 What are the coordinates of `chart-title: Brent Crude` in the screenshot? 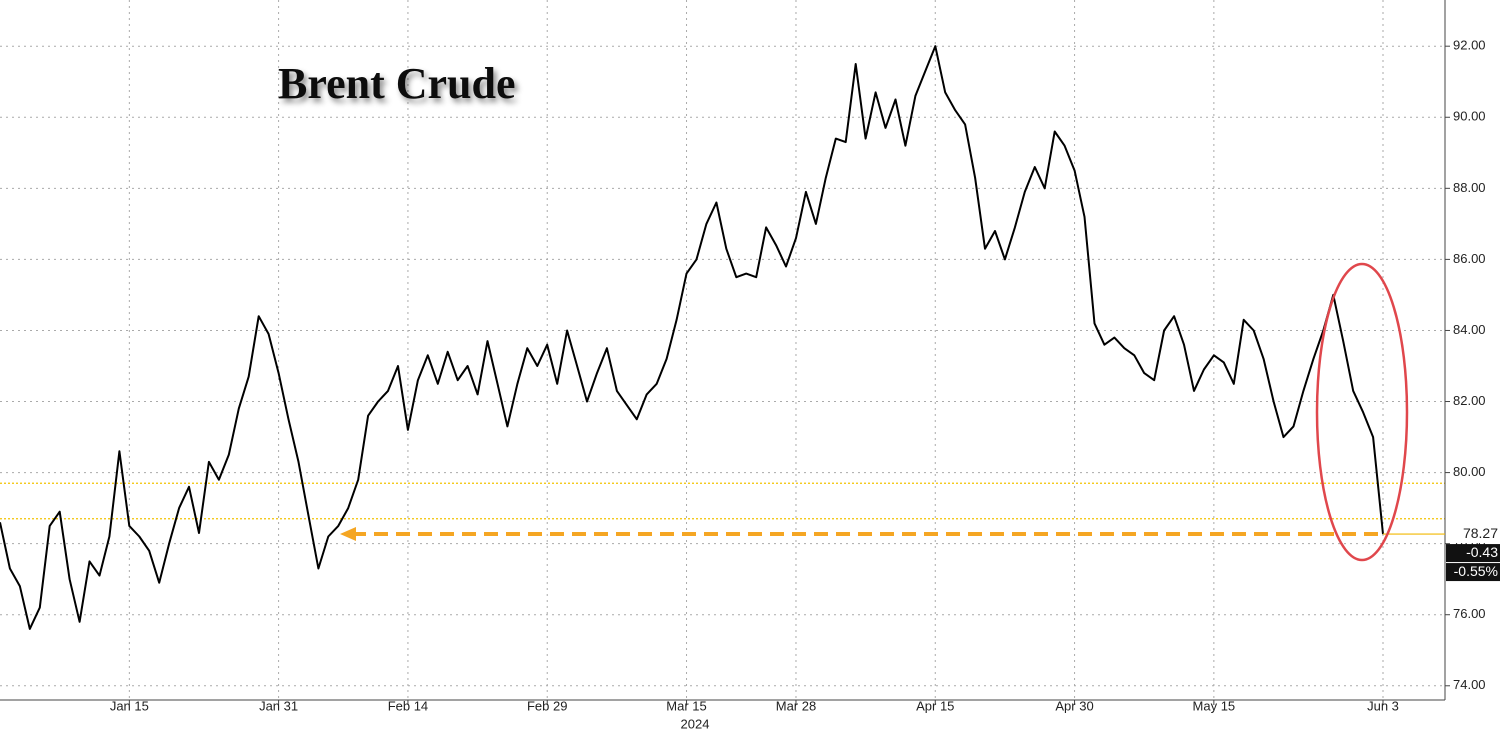 It's located at (397, 83).